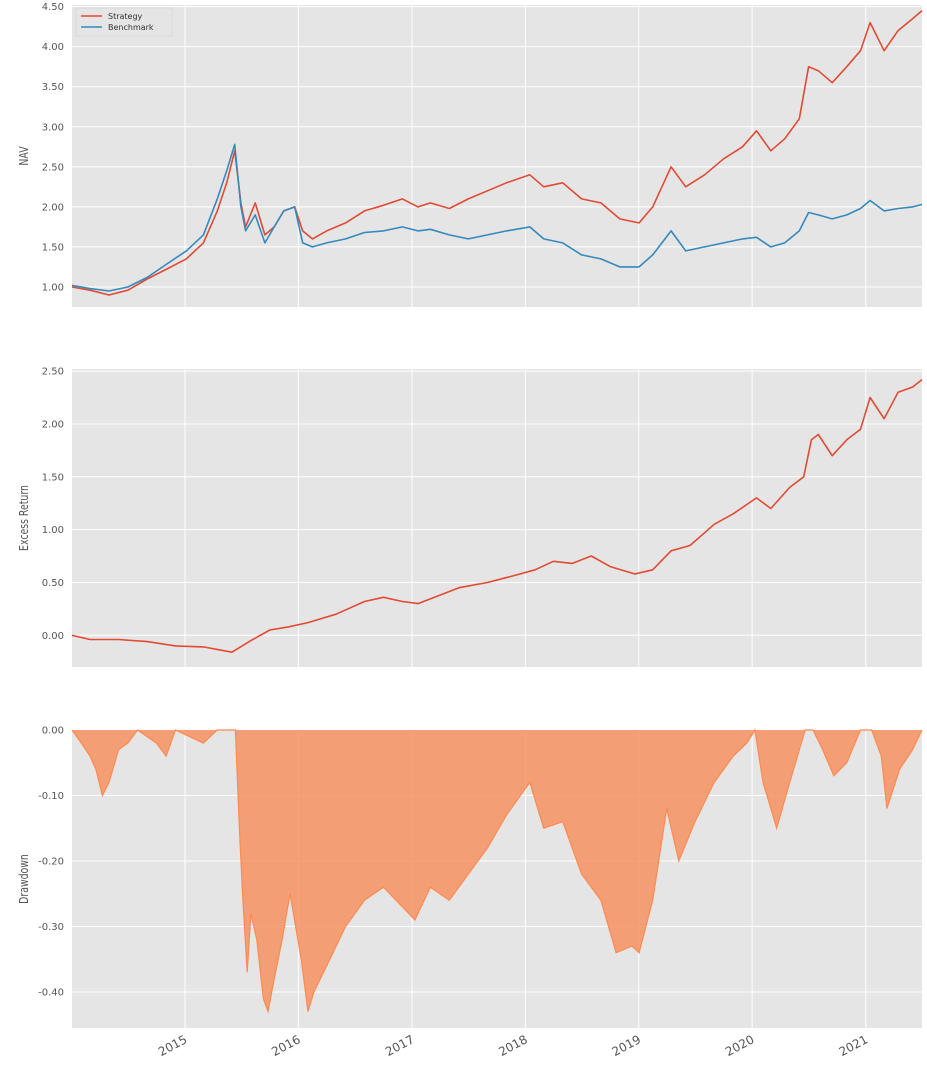 Image resolution: width=927 pixels, height=1065 pixels. Describe the element at coordinates (53, 7) in the screenshot. I see `y-tick-label: 4.50` at that location.